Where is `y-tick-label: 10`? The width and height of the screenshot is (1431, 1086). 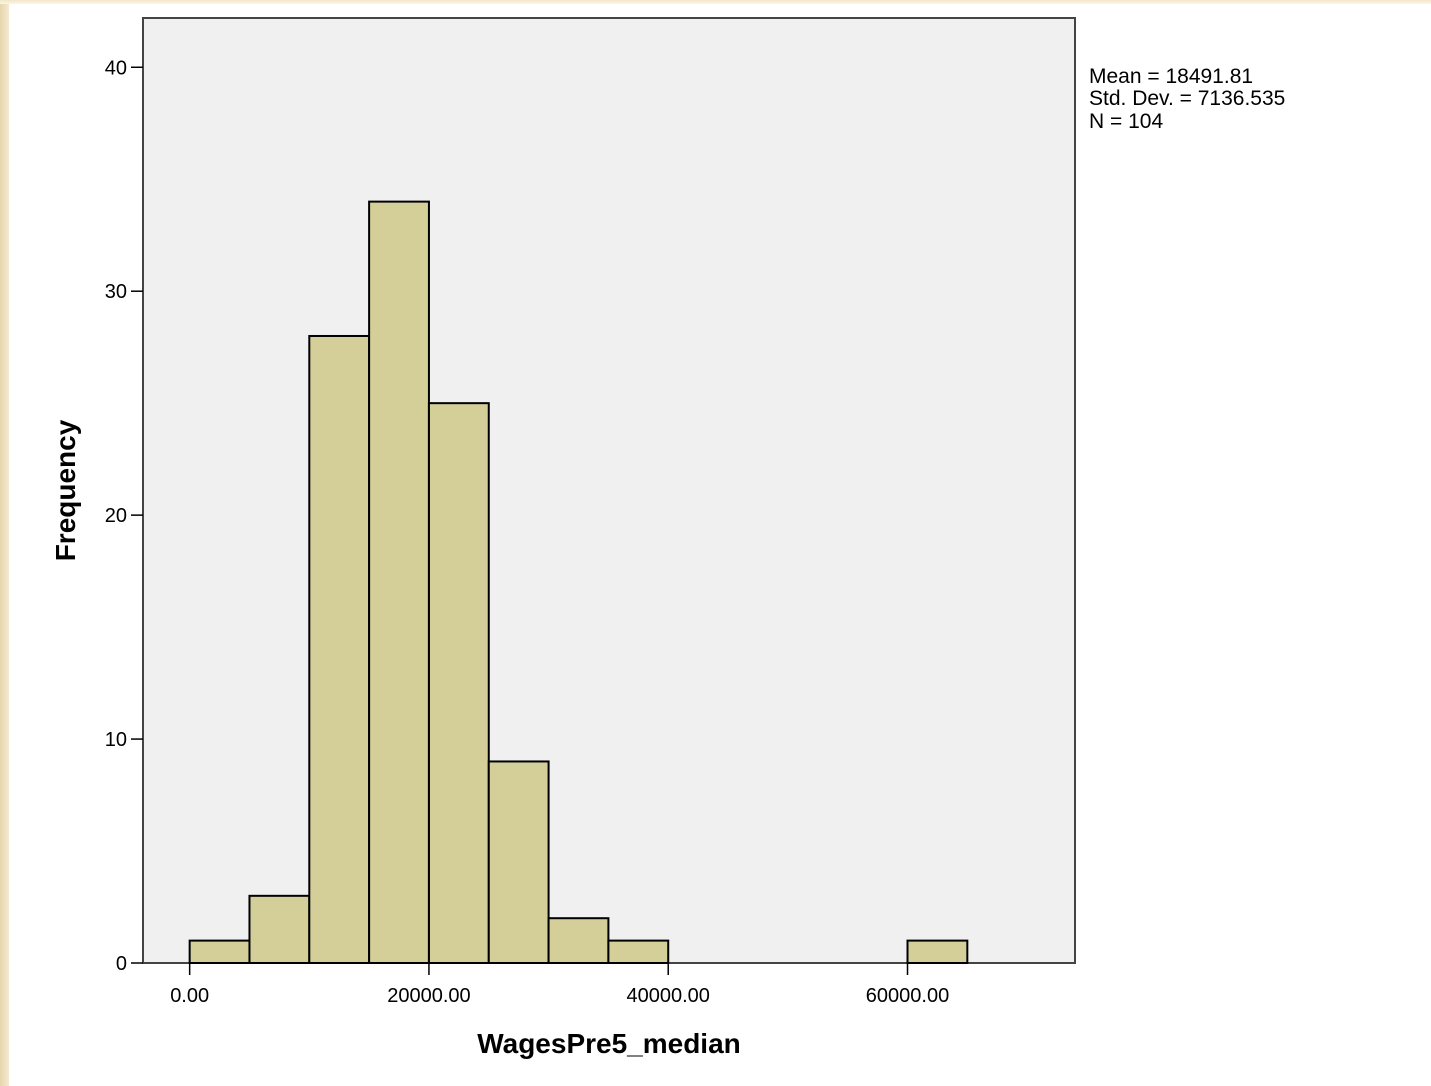 y-tick-label: 10 is located at coordinates (116, 740).